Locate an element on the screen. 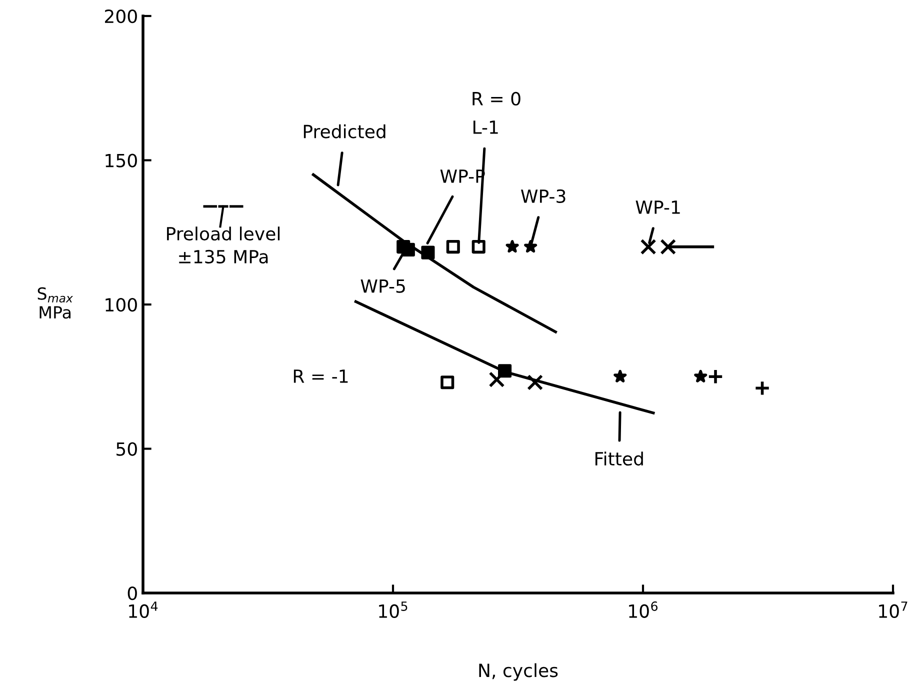 The width and height of the screenshot is (915, 693). y-tick-label: 0 is located at coordinates (132, 593).